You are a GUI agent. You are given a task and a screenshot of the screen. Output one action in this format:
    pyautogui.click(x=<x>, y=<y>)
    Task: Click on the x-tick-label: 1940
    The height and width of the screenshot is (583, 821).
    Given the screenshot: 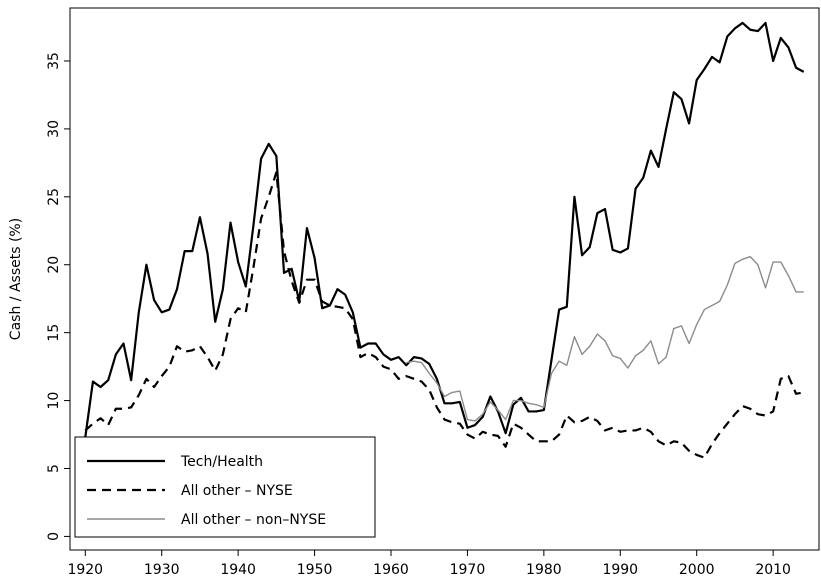 What is the action you would take?
    pyautogui.click(x=238, y=570)
    